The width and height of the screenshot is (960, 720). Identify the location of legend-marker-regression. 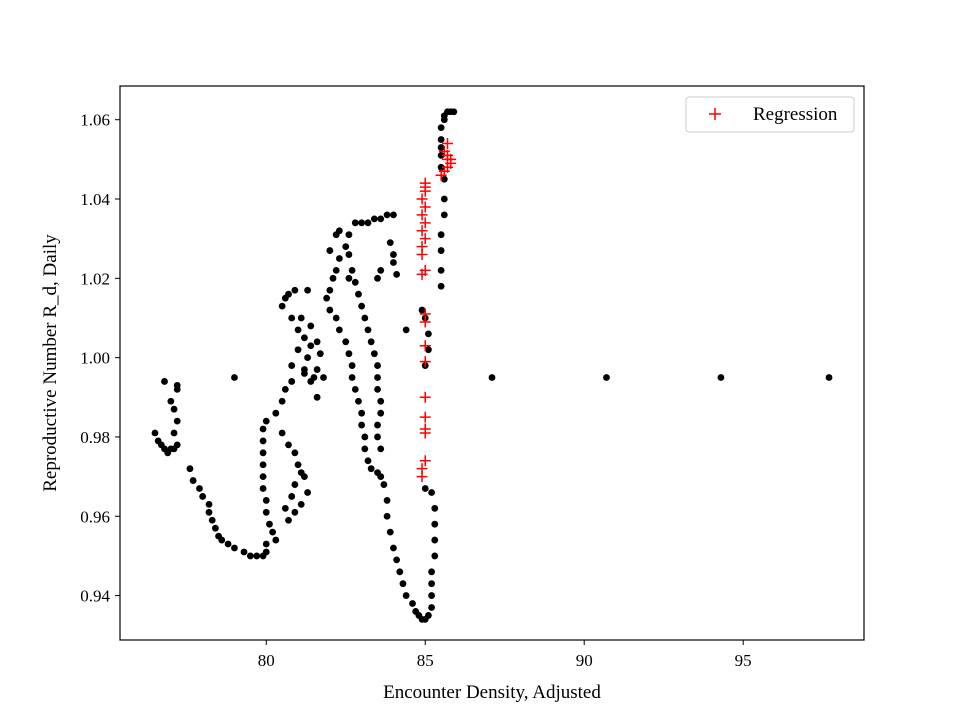
(715, 114).